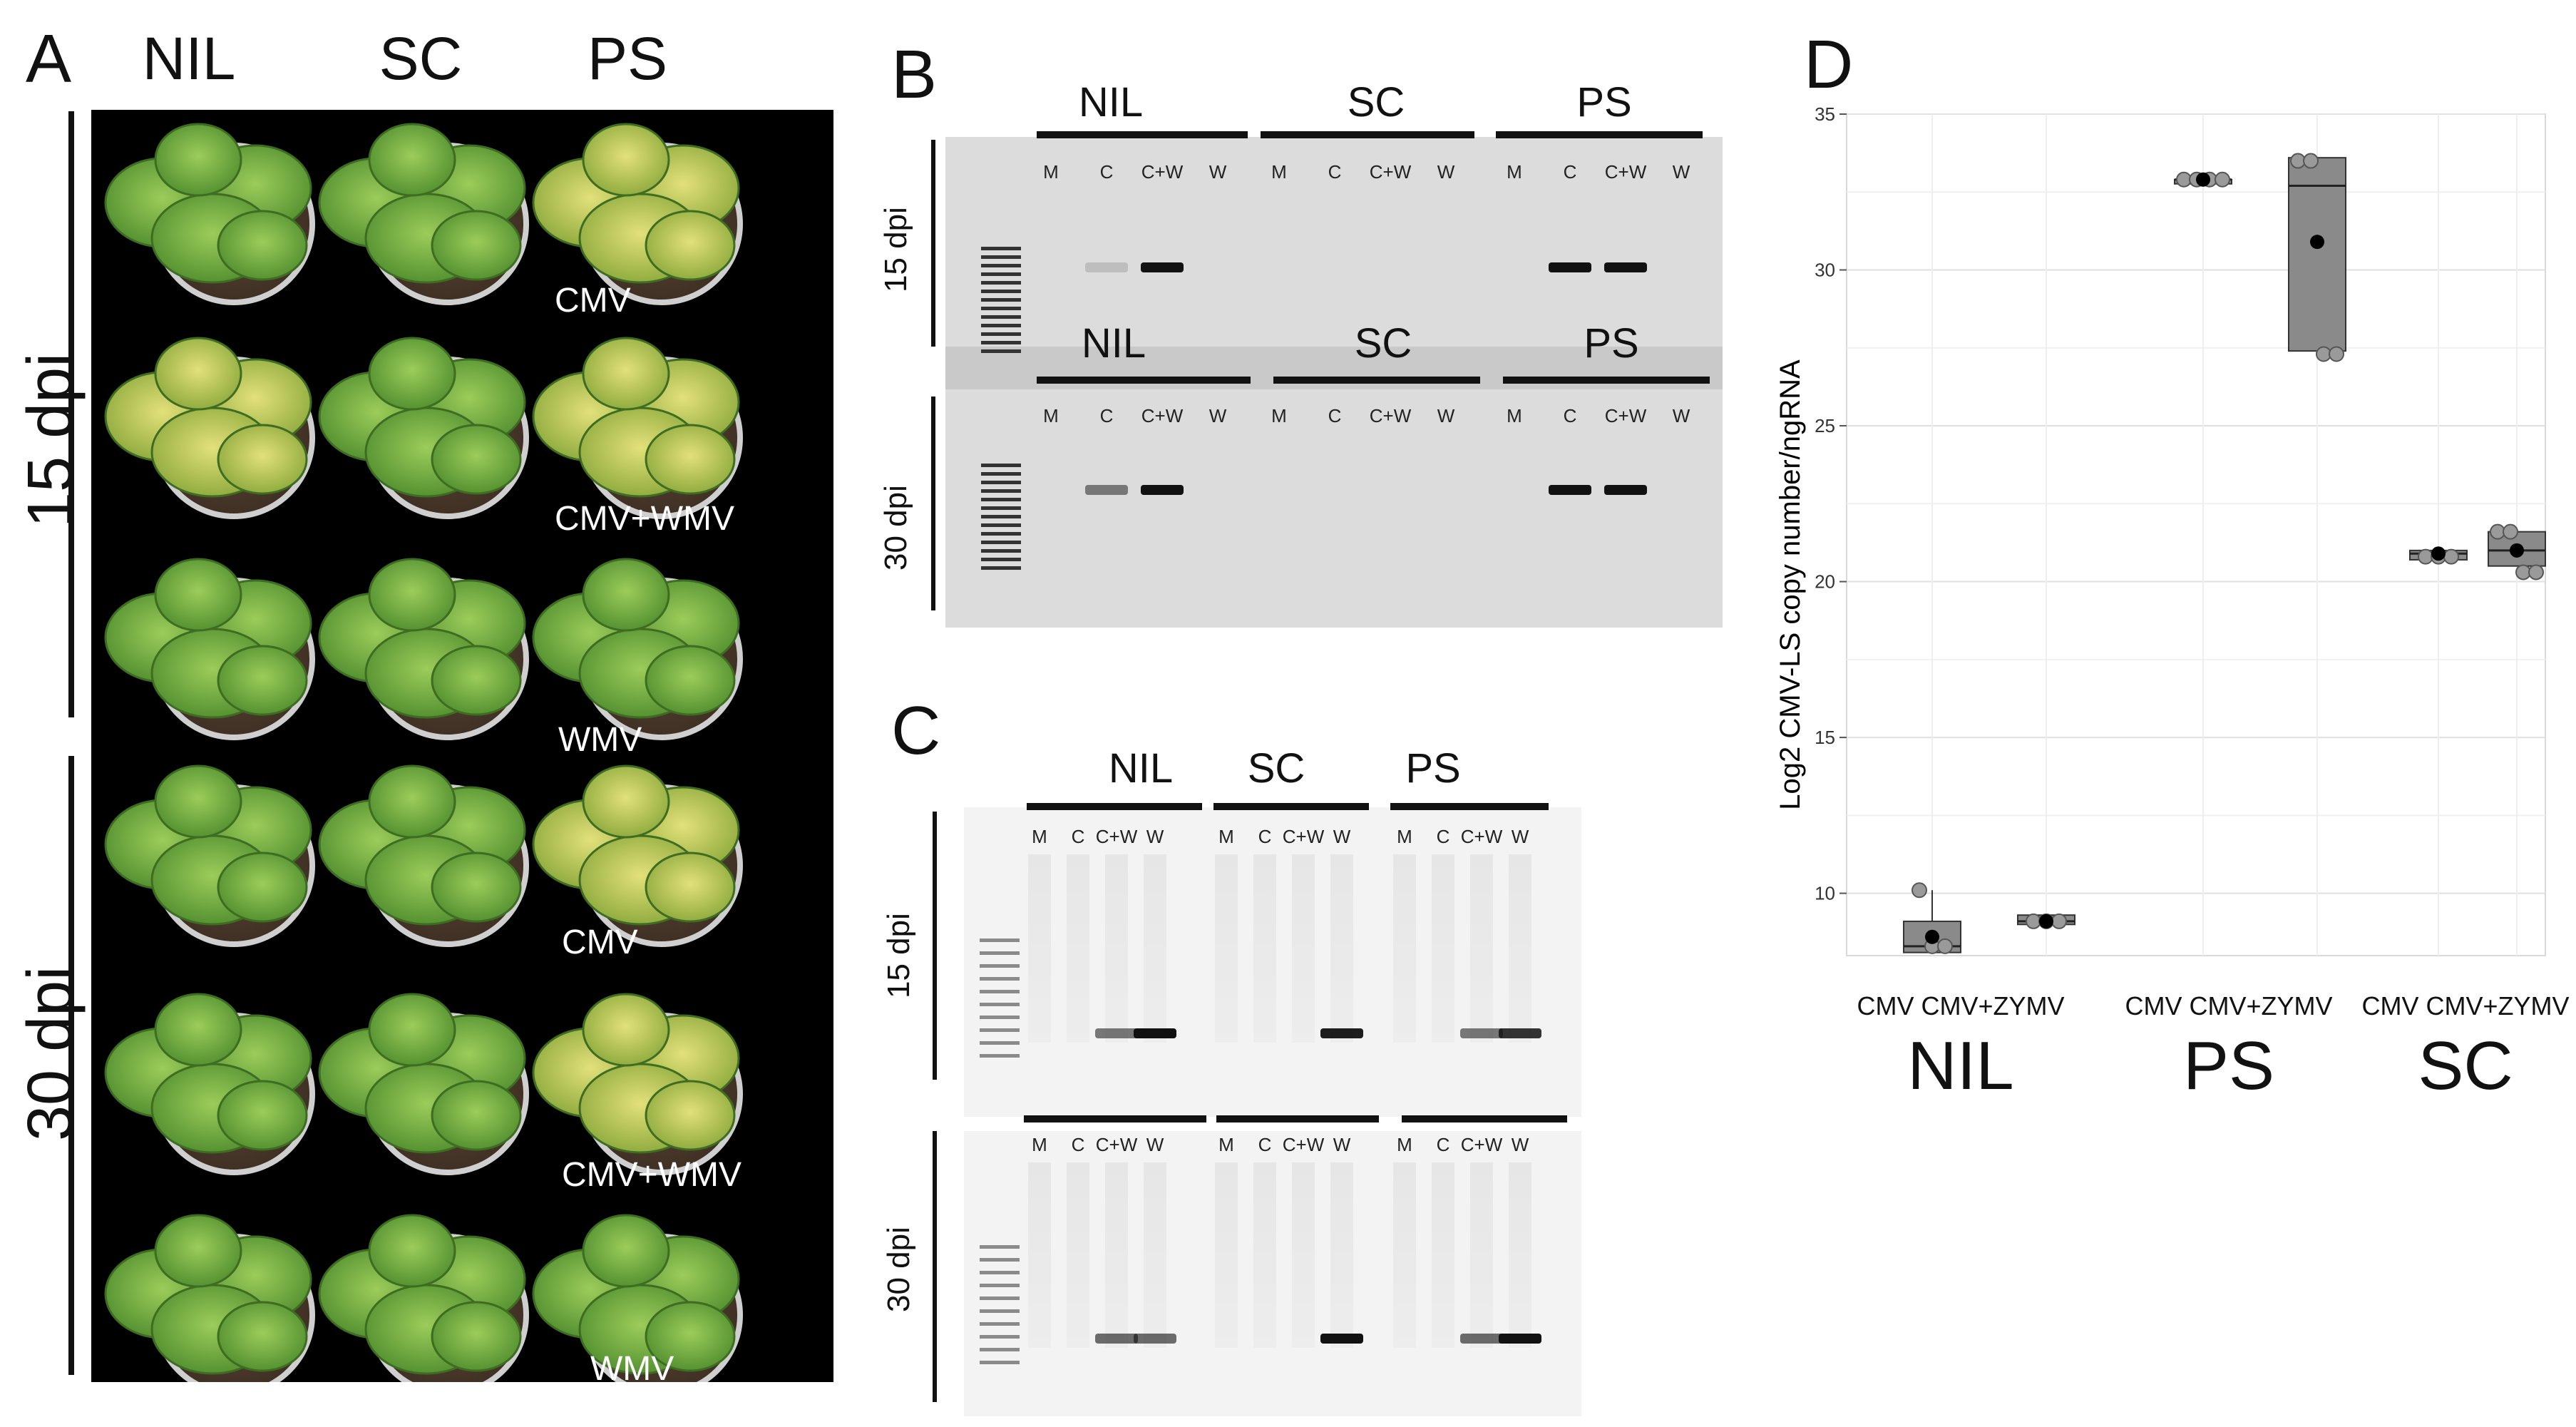 This screenshot has width=2576, height=1427. I want to click on gel-c-top-sc: SC, so click(1276, 768).